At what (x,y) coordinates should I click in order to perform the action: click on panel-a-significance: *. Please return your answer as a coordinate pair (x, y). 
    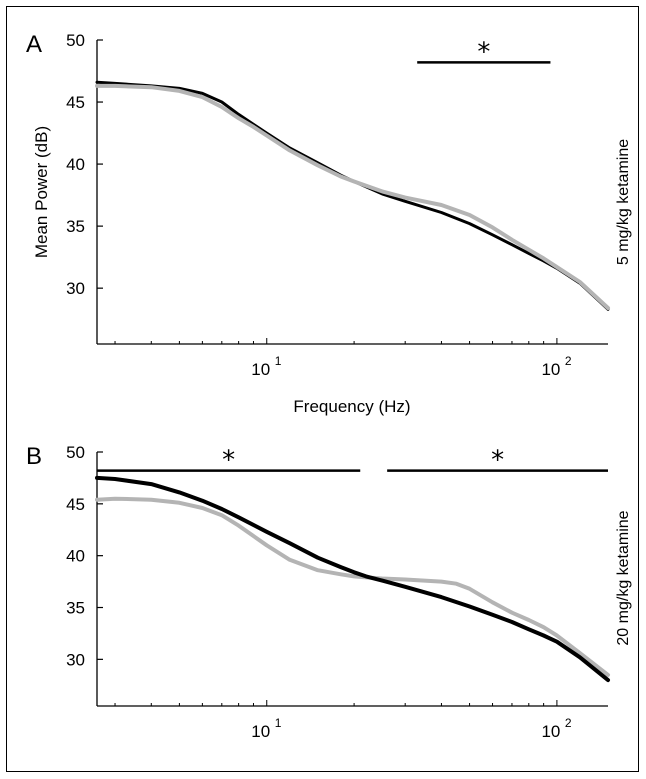
    Looking at the image, I should click on (484, 52).